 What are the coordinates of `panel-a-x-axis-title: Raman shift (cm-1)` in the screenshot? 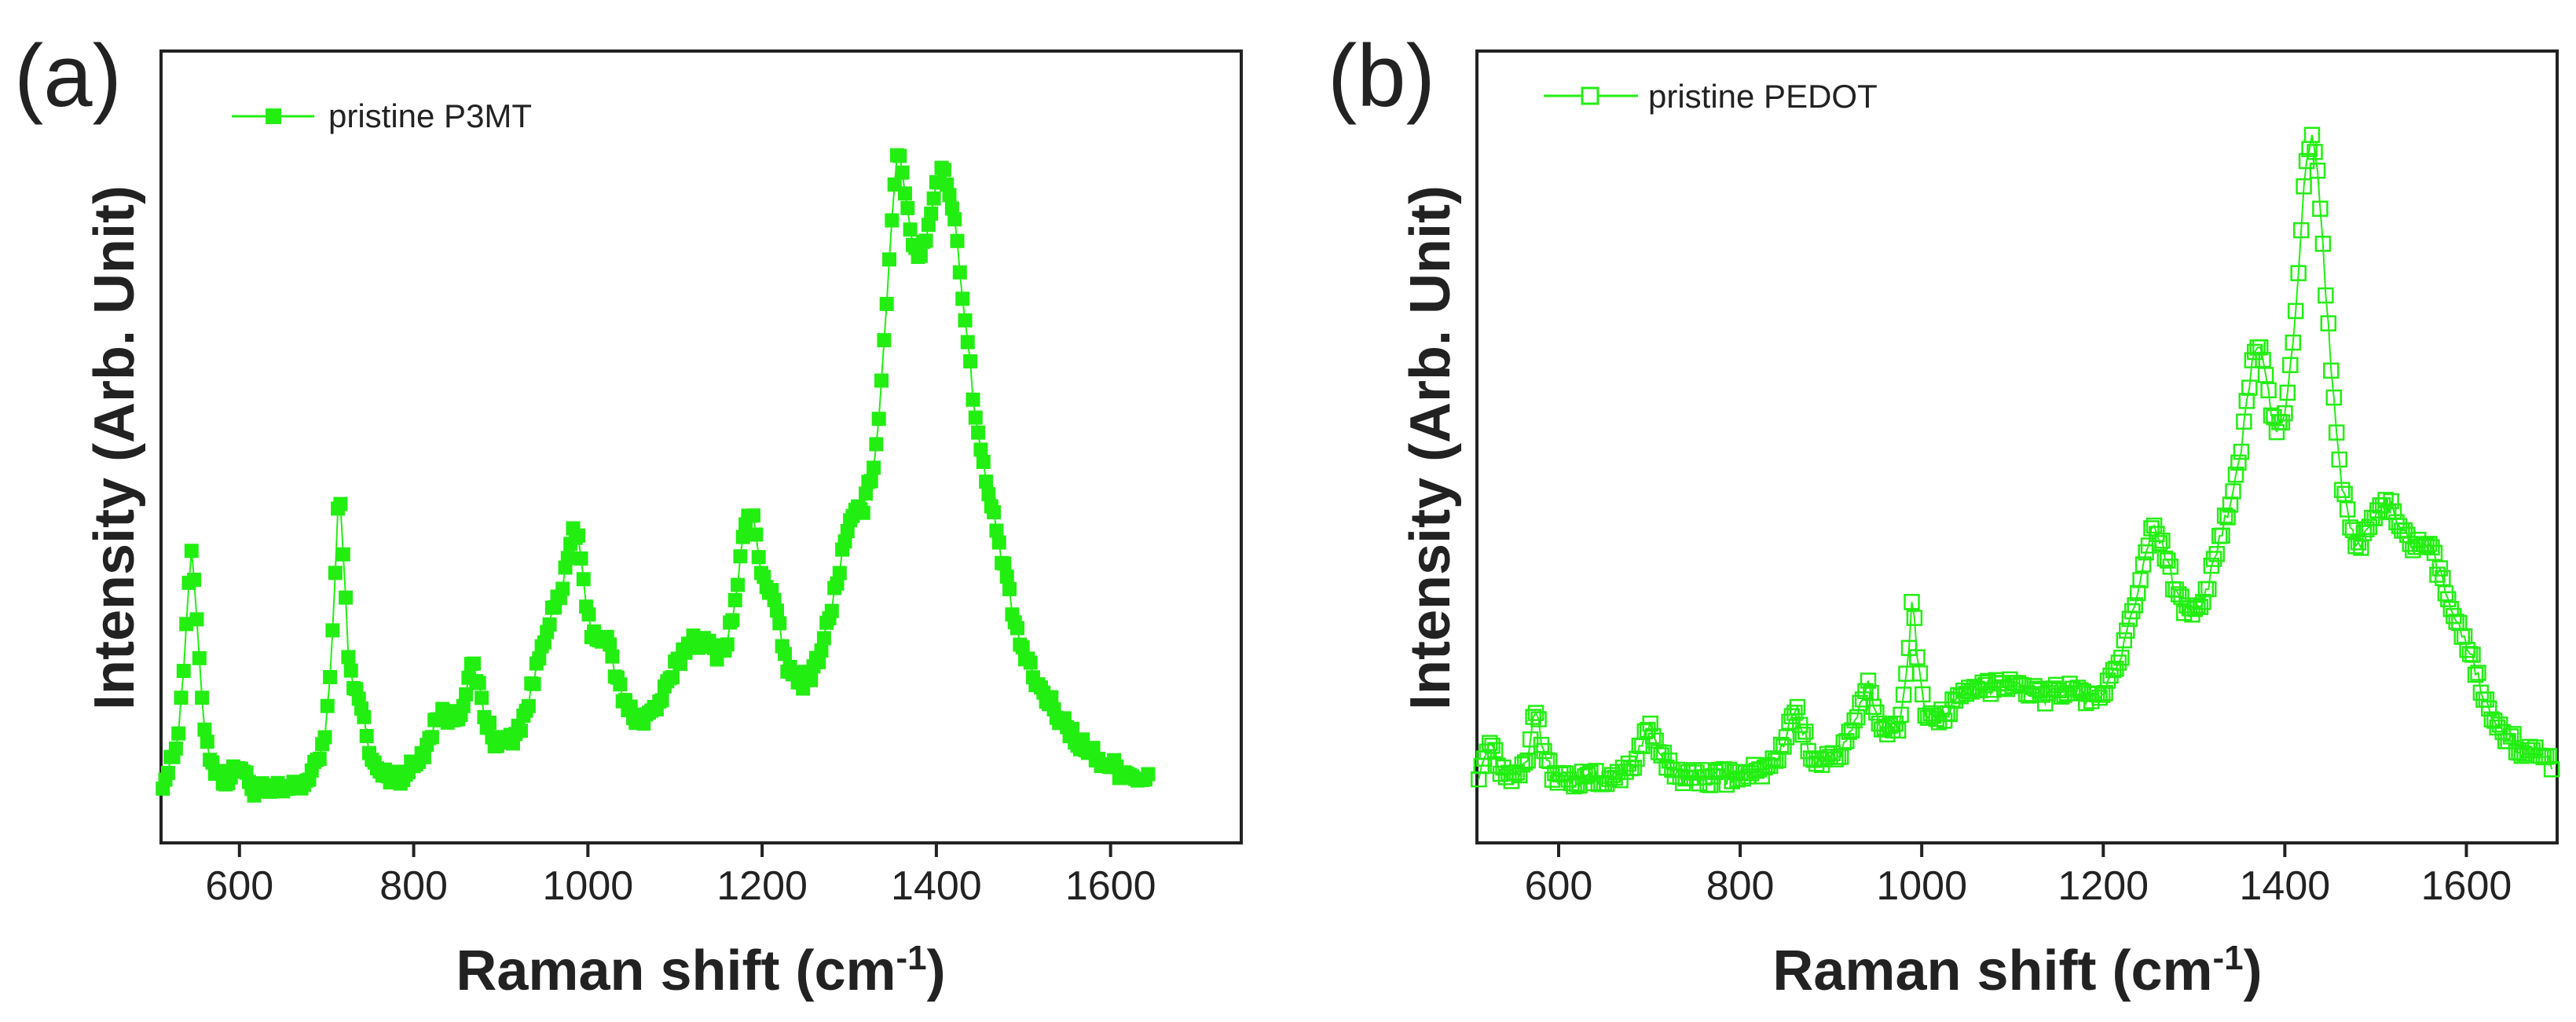 It's located at (700, 970).